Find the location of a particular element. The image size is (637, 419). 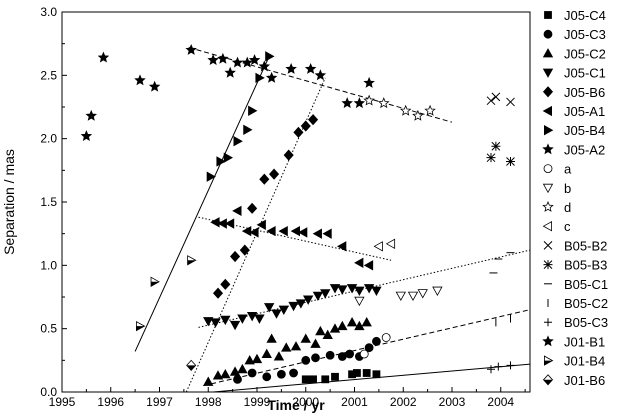

y-tick-label: 2.5 is located at coordinates (48, 75).